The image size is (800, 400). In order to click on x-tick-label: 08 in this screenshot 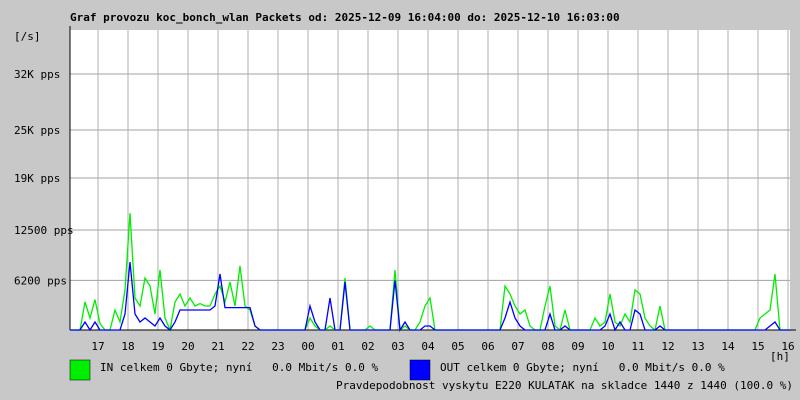, I will do `click(547, 346)`.